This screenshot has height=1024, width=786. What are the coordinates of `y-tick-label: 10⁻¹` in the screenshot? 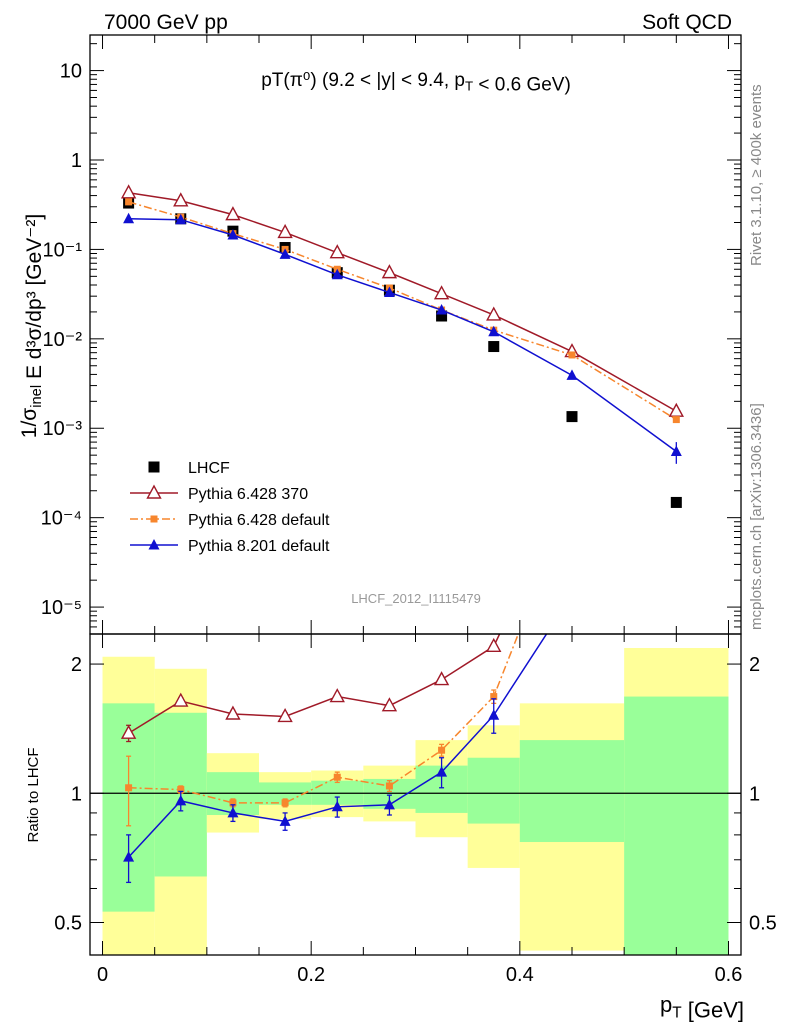 It's located at (63, 250).